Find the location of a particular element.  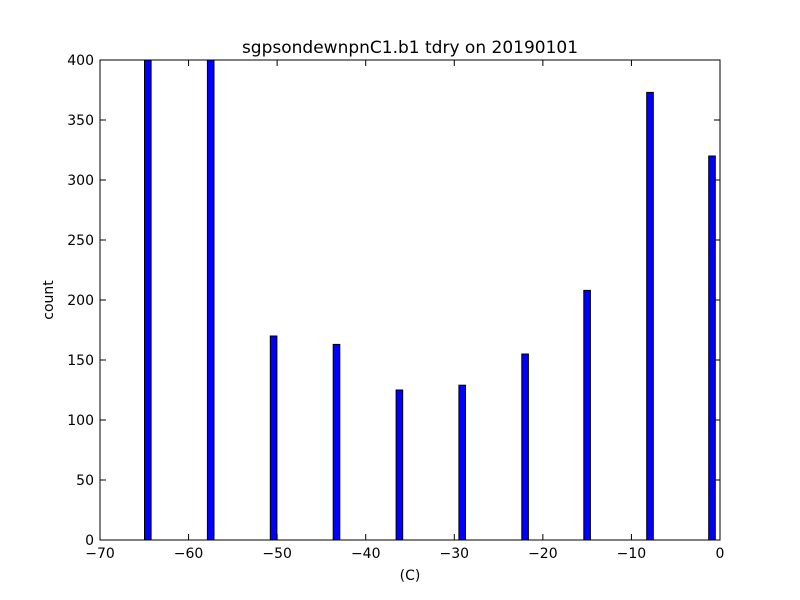

x-tick-label: −70 is located at coordinates (100, 554).